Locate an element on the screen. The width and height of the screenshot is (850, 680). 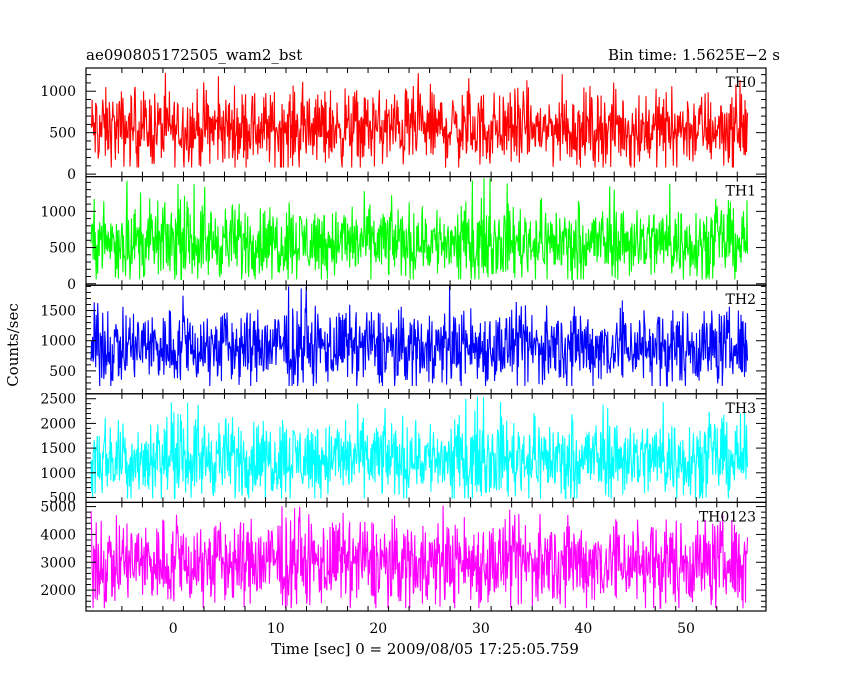
series-th2-line is located at coordinates (419, 336).